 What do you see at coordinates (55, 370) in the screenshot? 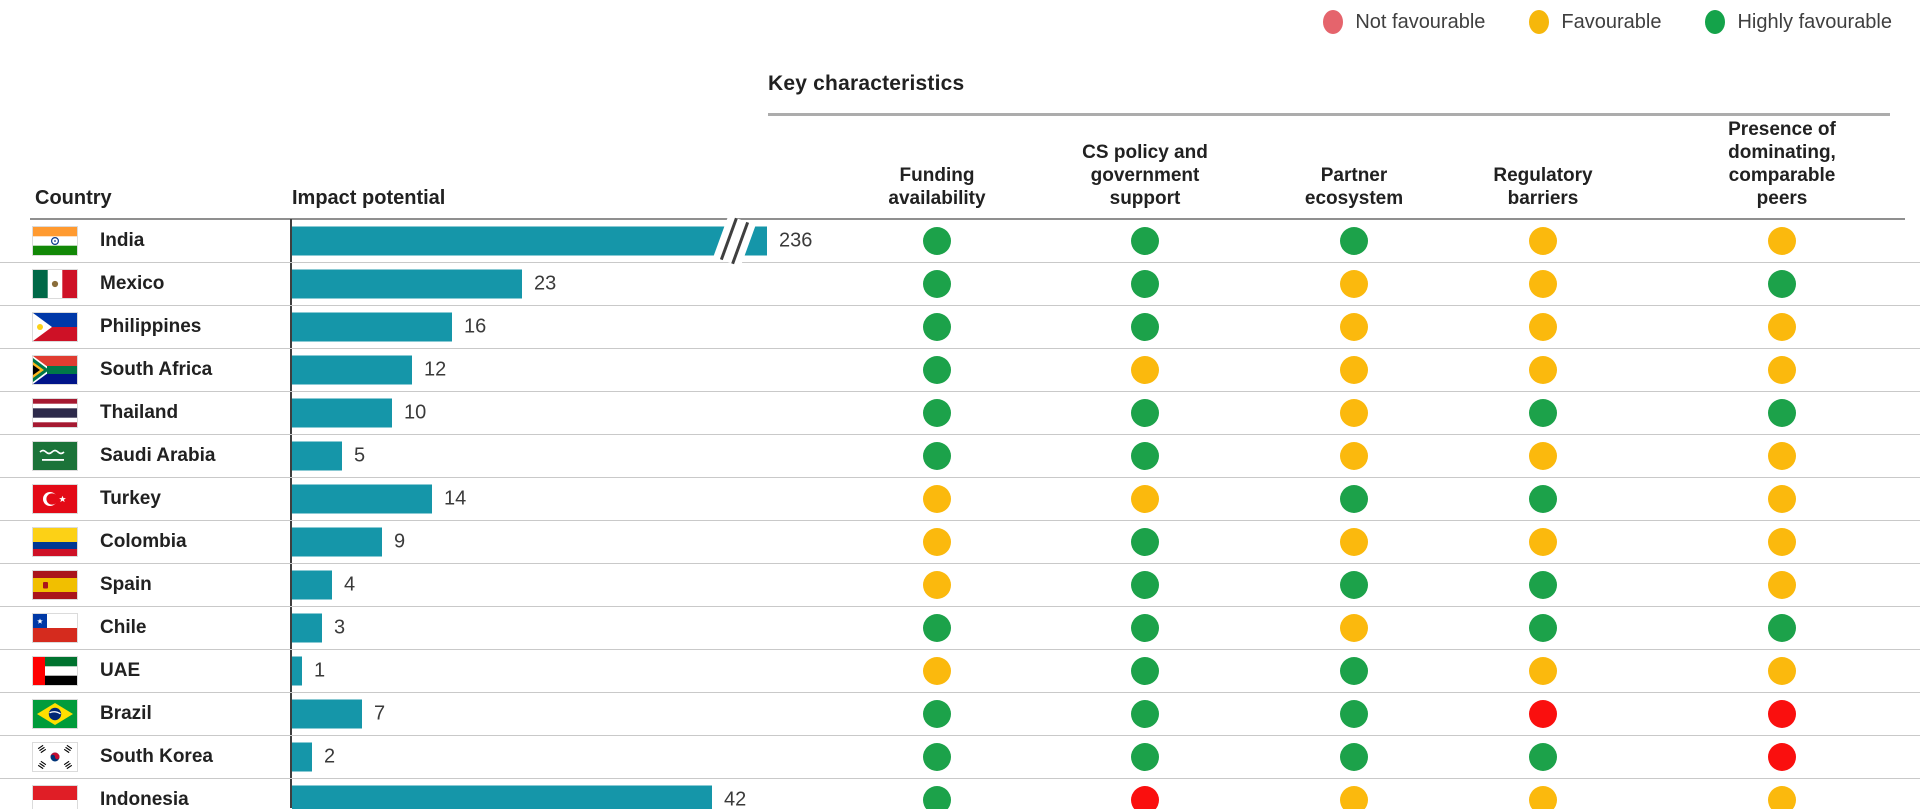
I see `south-africa-flag-icon` at bounding box center [55, 370].